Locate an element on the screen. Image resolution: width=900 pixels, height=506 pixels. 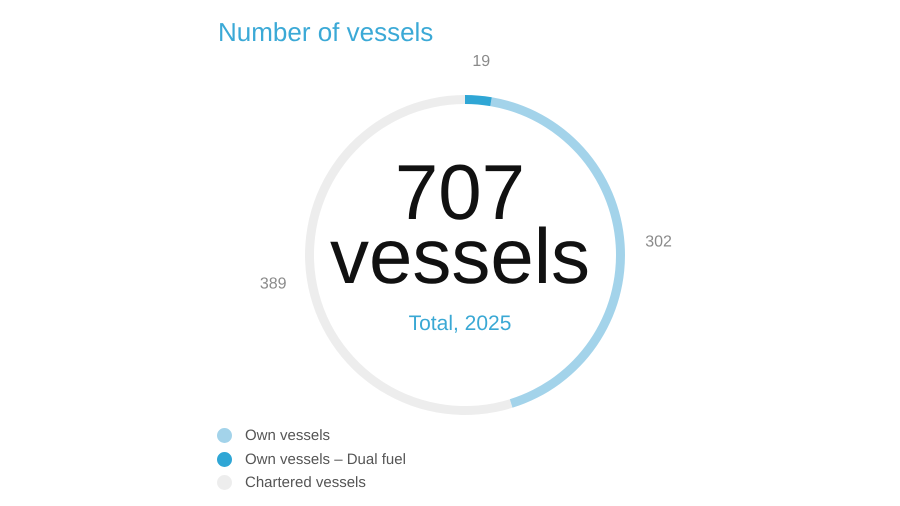
legend-label: Own vessels is located at coordinates (287, 435).